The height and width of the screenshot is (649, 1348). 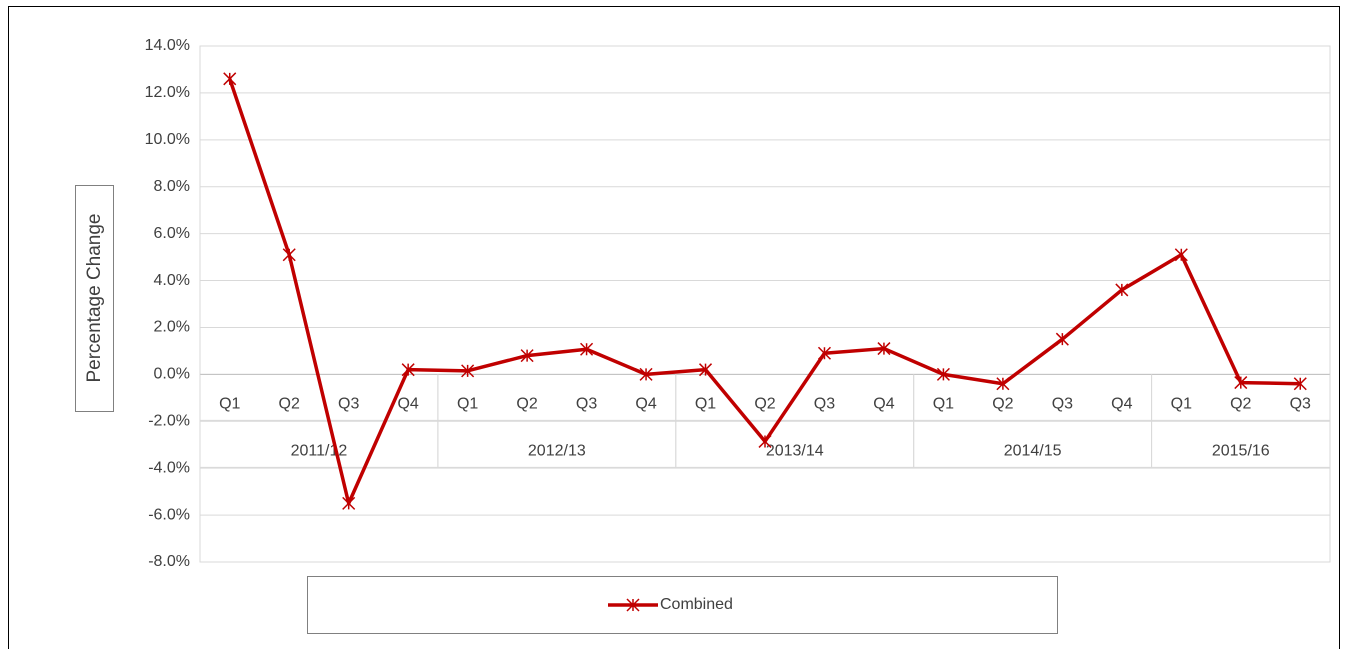 I want to click on y-tick-label: -6.0%, so click(x=169, y=514).